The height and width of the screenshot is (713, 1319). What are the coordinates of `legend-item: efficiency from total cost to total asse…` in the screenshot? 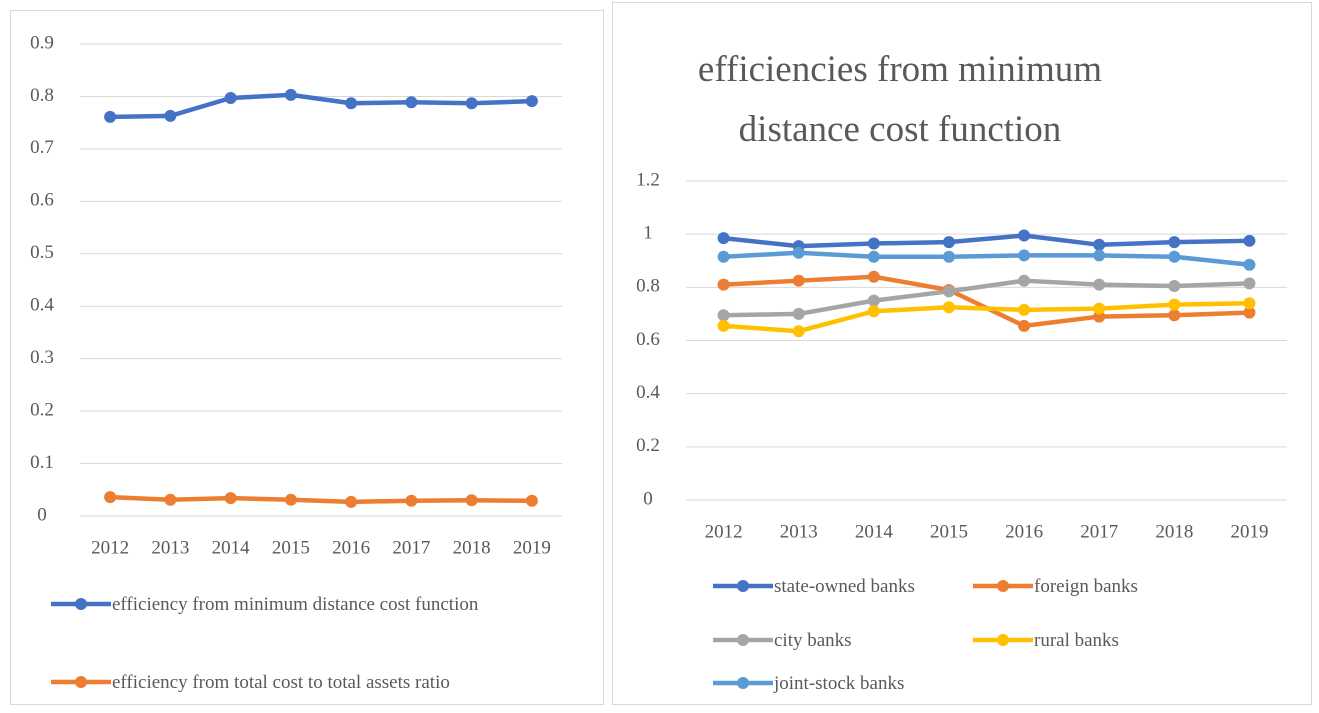 It's located at (321, 682).